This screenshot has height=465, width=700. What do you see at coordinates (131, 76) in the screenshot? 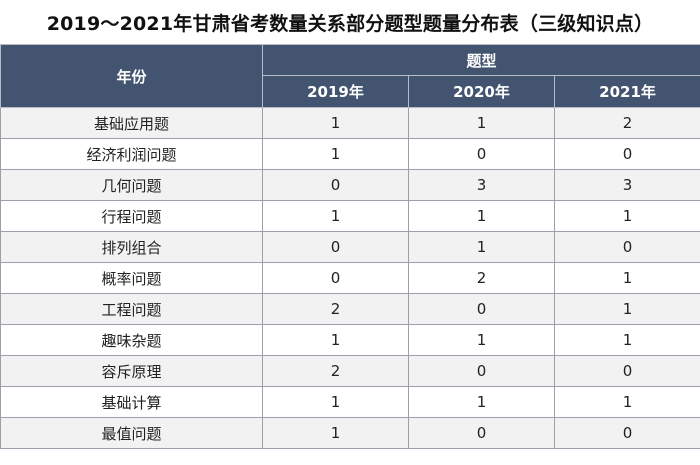
I see `year-header-cell: 年份` at bounding box center [131, 76].